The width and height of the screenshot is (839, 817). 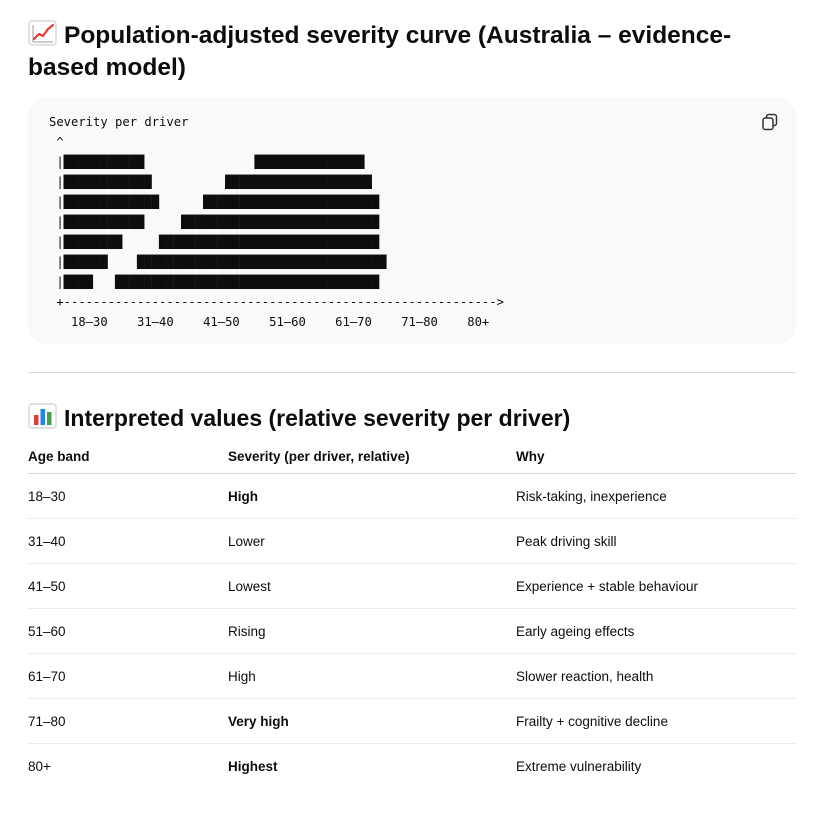 What do you see at coordinates (656, 457) in the screenshot?
I see `column-header-why: Why` at bounding box center [656, 457].